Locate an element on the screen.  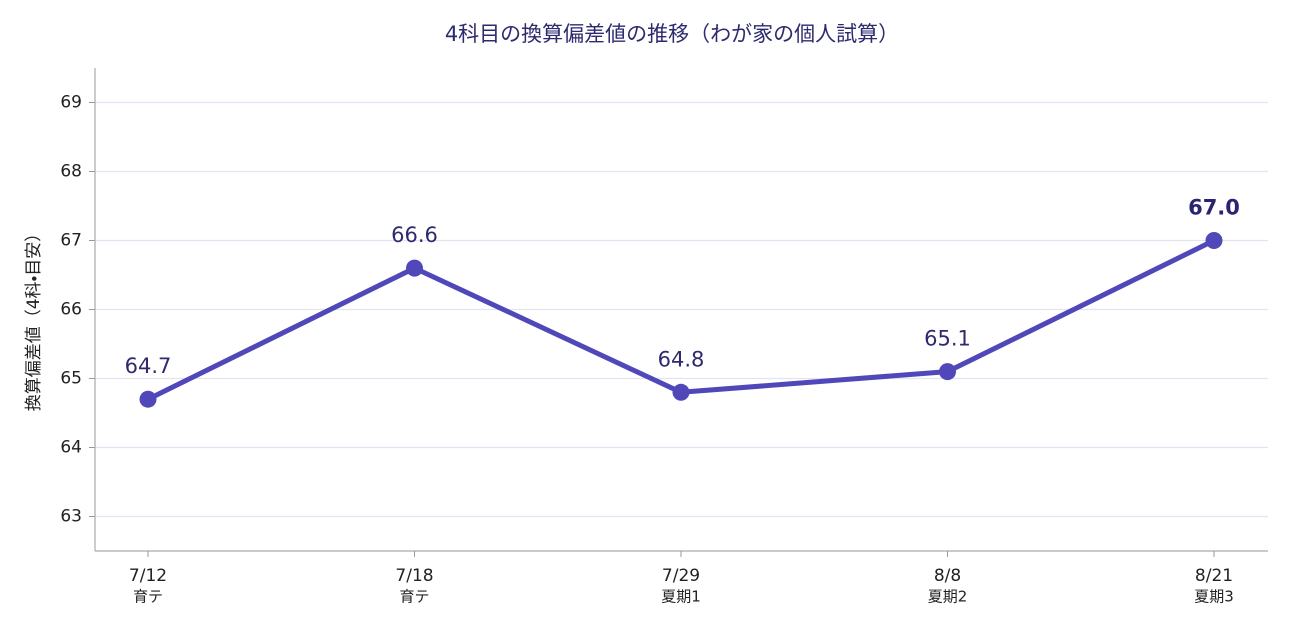
value-label: 67.0 is located at coordinates (1214, 208).